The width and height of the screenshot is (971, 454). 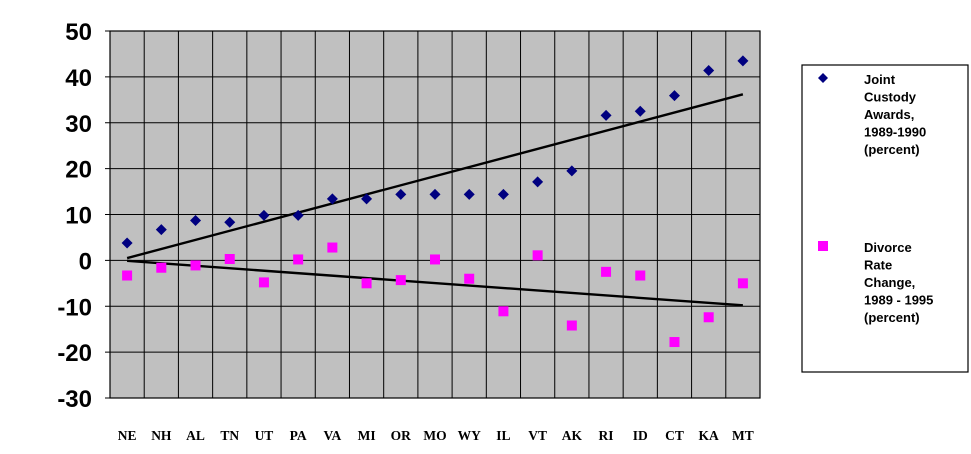 I want to click on legend-entry-1: Joint Custody Awards, 1989-1990 (percent), so click(x=872, y=114).